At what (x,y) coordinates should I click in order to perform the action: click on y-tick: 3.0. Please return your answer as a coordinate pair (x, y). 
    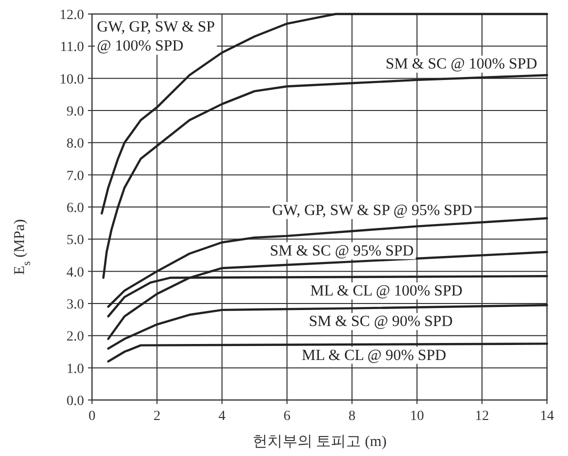
    Looking at the image, I should click on (75, 305).